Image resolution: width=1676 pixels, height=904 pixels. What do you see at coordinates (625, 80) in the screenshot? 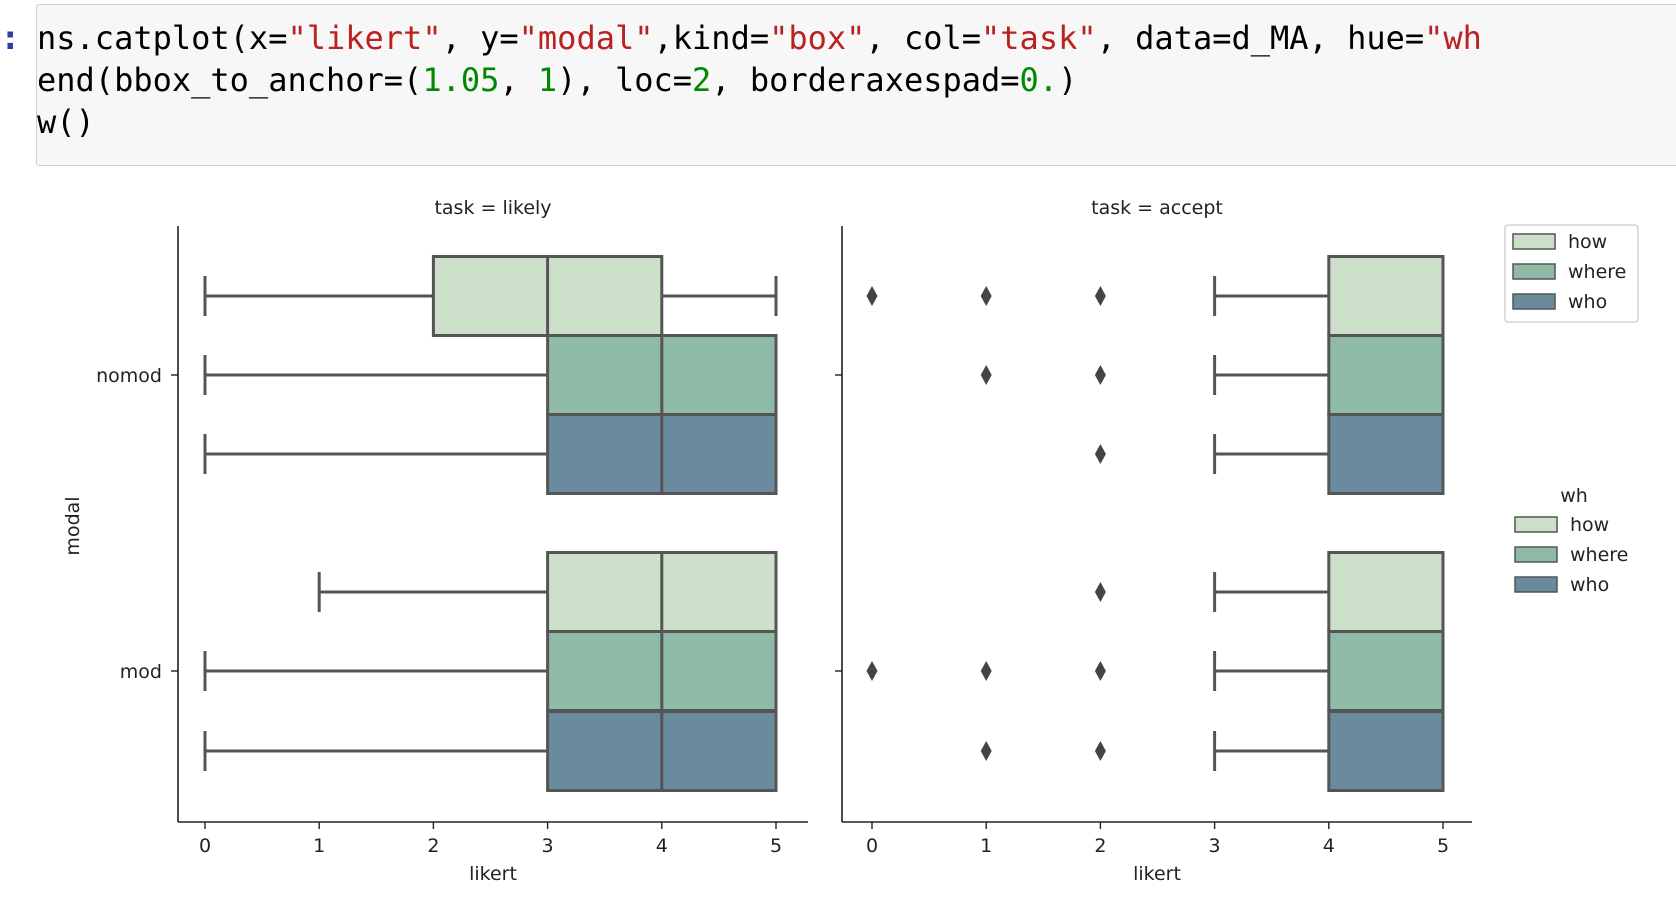
I see `code-token: ), loc=` at bounding box center [625, 80].